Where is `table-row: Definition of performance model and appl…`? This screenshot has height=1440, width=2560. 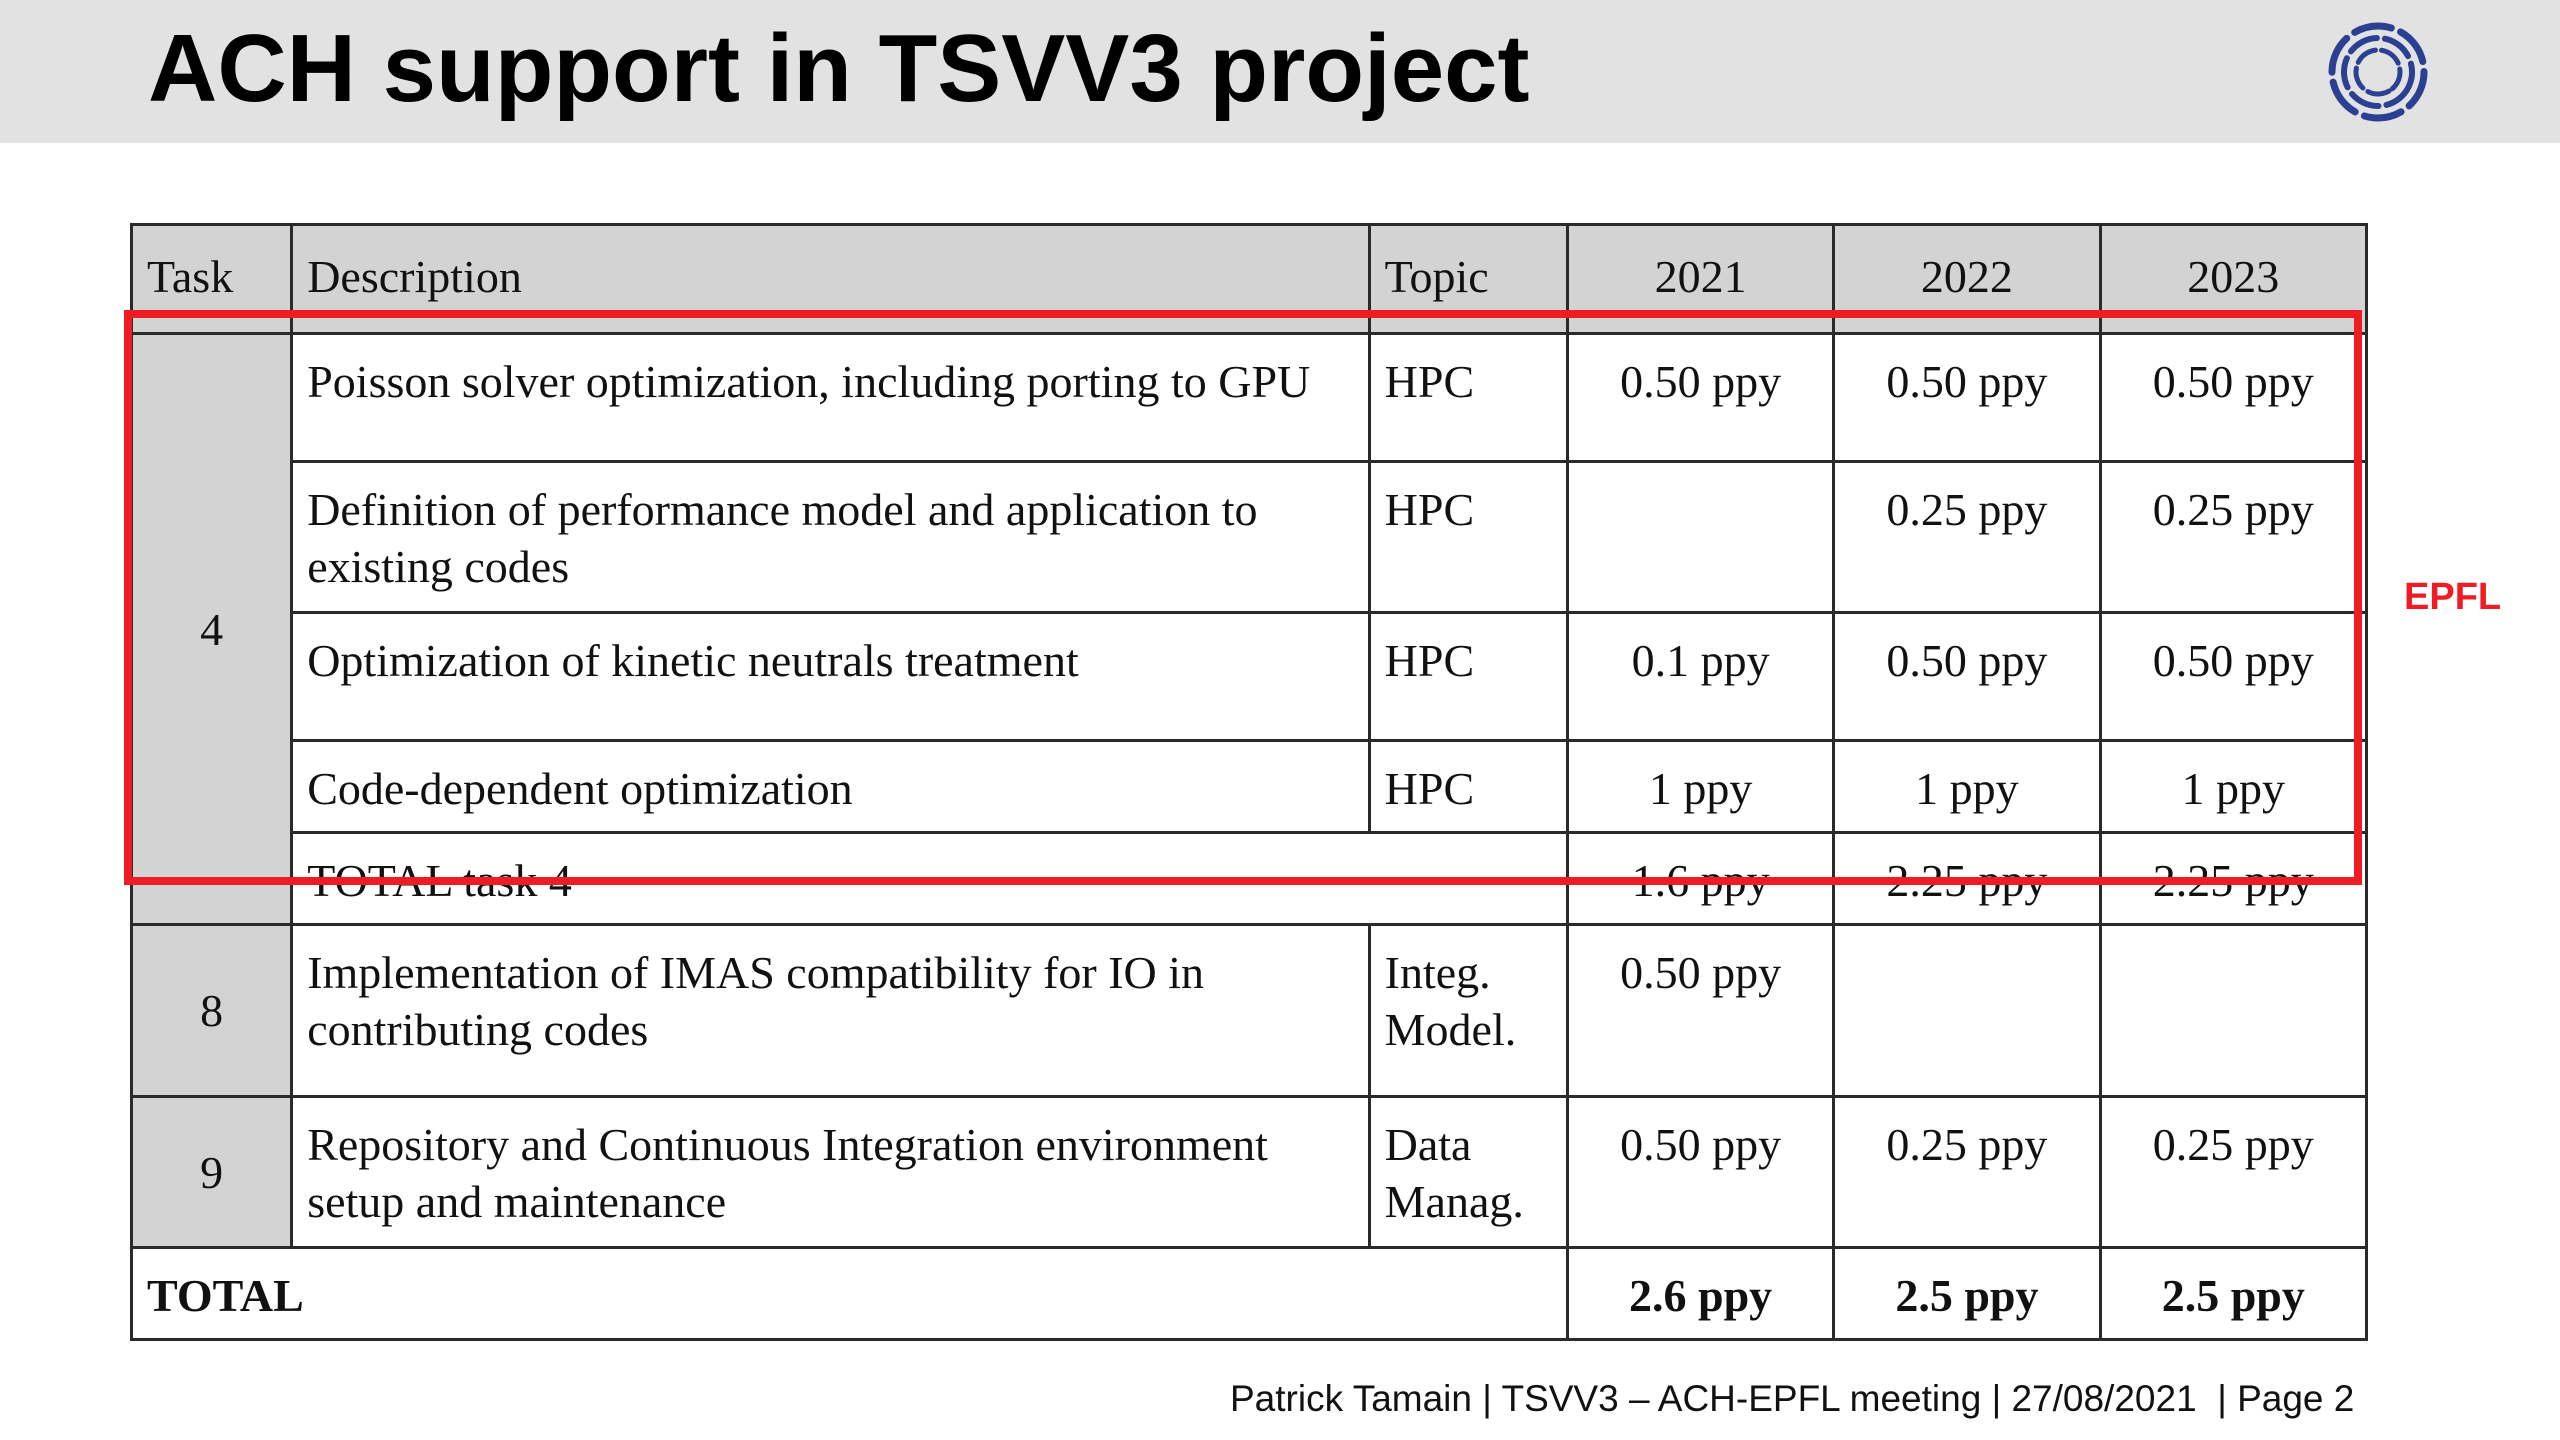
table-row: Definition of performance model and appl… is located at coordinates (1250, 537).